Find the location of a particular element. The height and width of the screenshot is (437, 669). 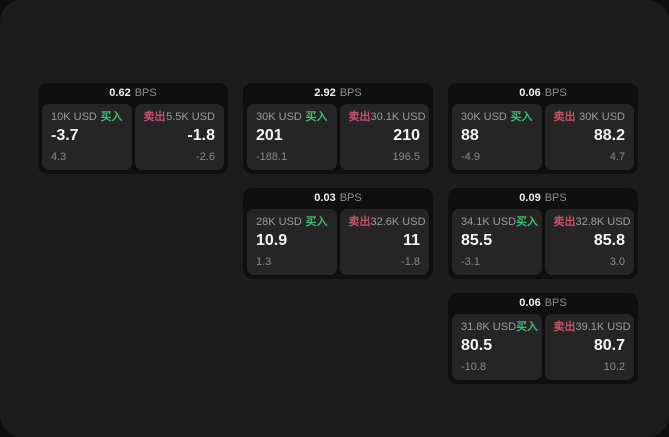

card-bps-header: 0.09 BPS is located at coordinates (543, 198).